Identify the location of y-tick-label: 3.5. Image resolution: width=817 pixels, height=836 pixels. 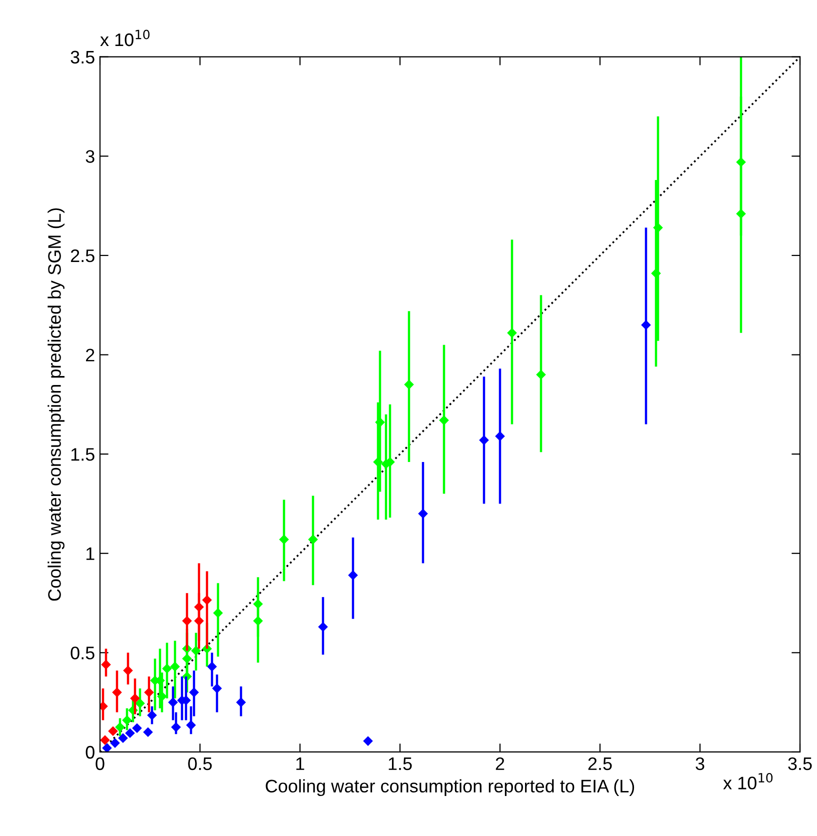
(82, 57).